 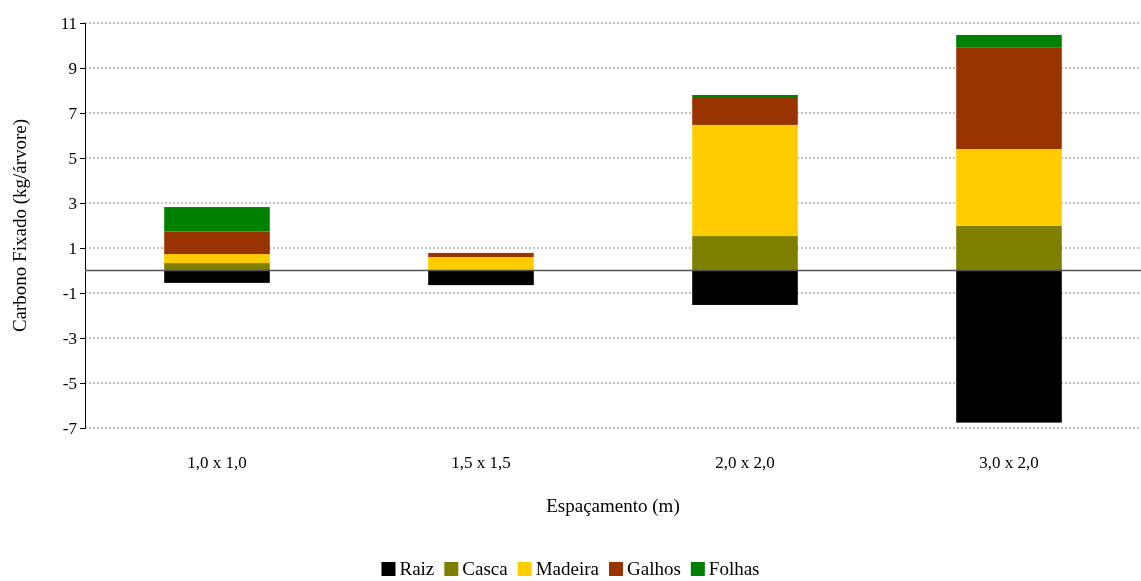 I want to click on y-tick-label: 1, so click(x=72, y=248).